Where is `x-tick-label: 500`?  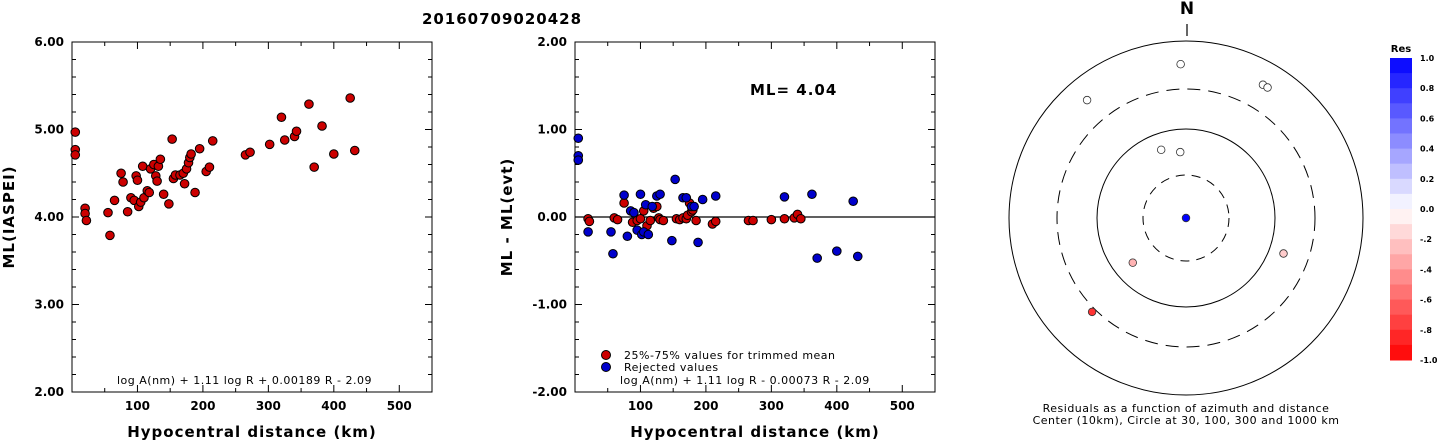
x-tick-label: 500 is located at coordinates (902, 406).